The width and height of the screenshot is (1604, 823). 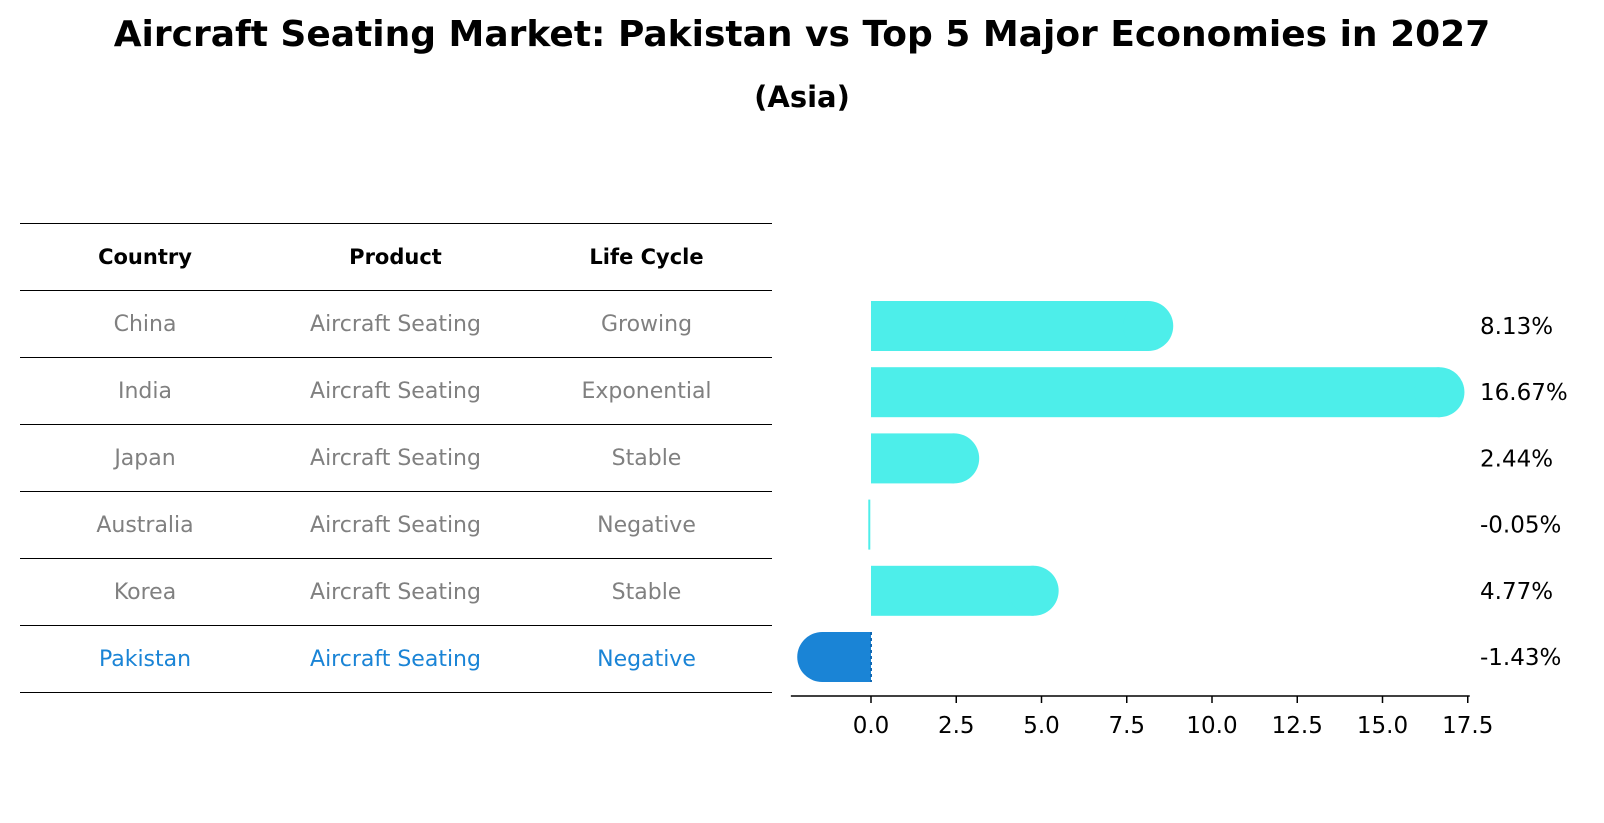 What do you see at coordinates (145, 659) in the screenshot?
I see `country-cell: Pakistan` at bounding box center [145, 659].